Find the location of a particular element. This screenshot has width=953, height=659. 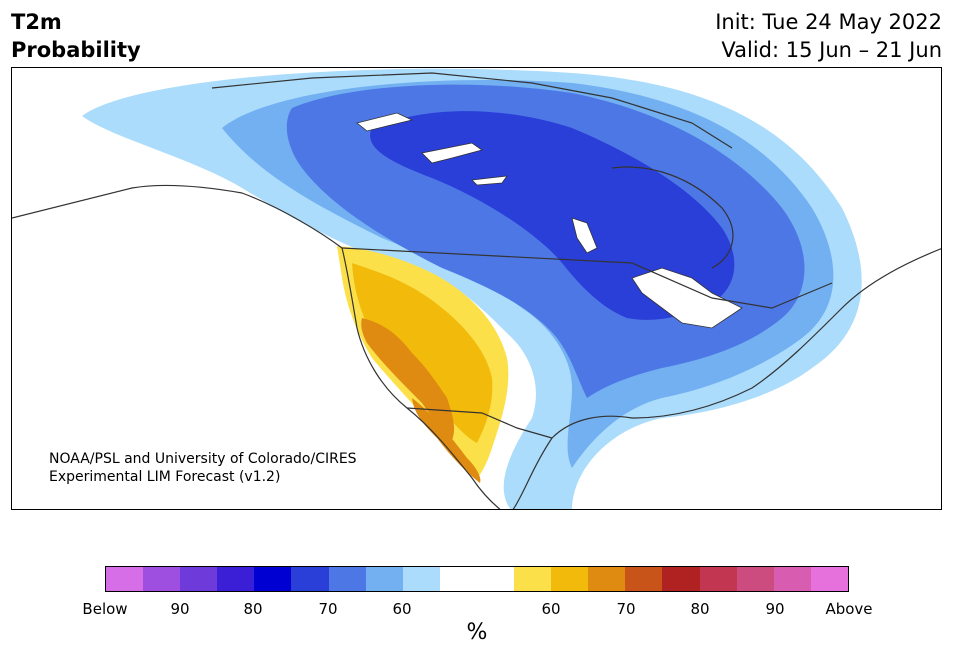

baja-above-70-region is located at coordinates (446, 440).